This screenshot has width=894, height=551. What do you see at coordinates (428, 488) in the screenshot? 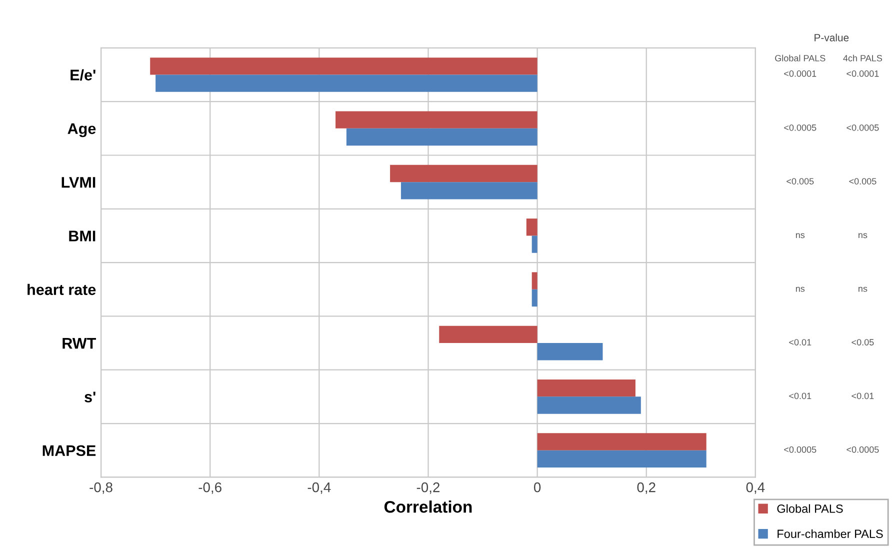
I see `x-tick-label: -0,2` at bounding box center [428, 488].